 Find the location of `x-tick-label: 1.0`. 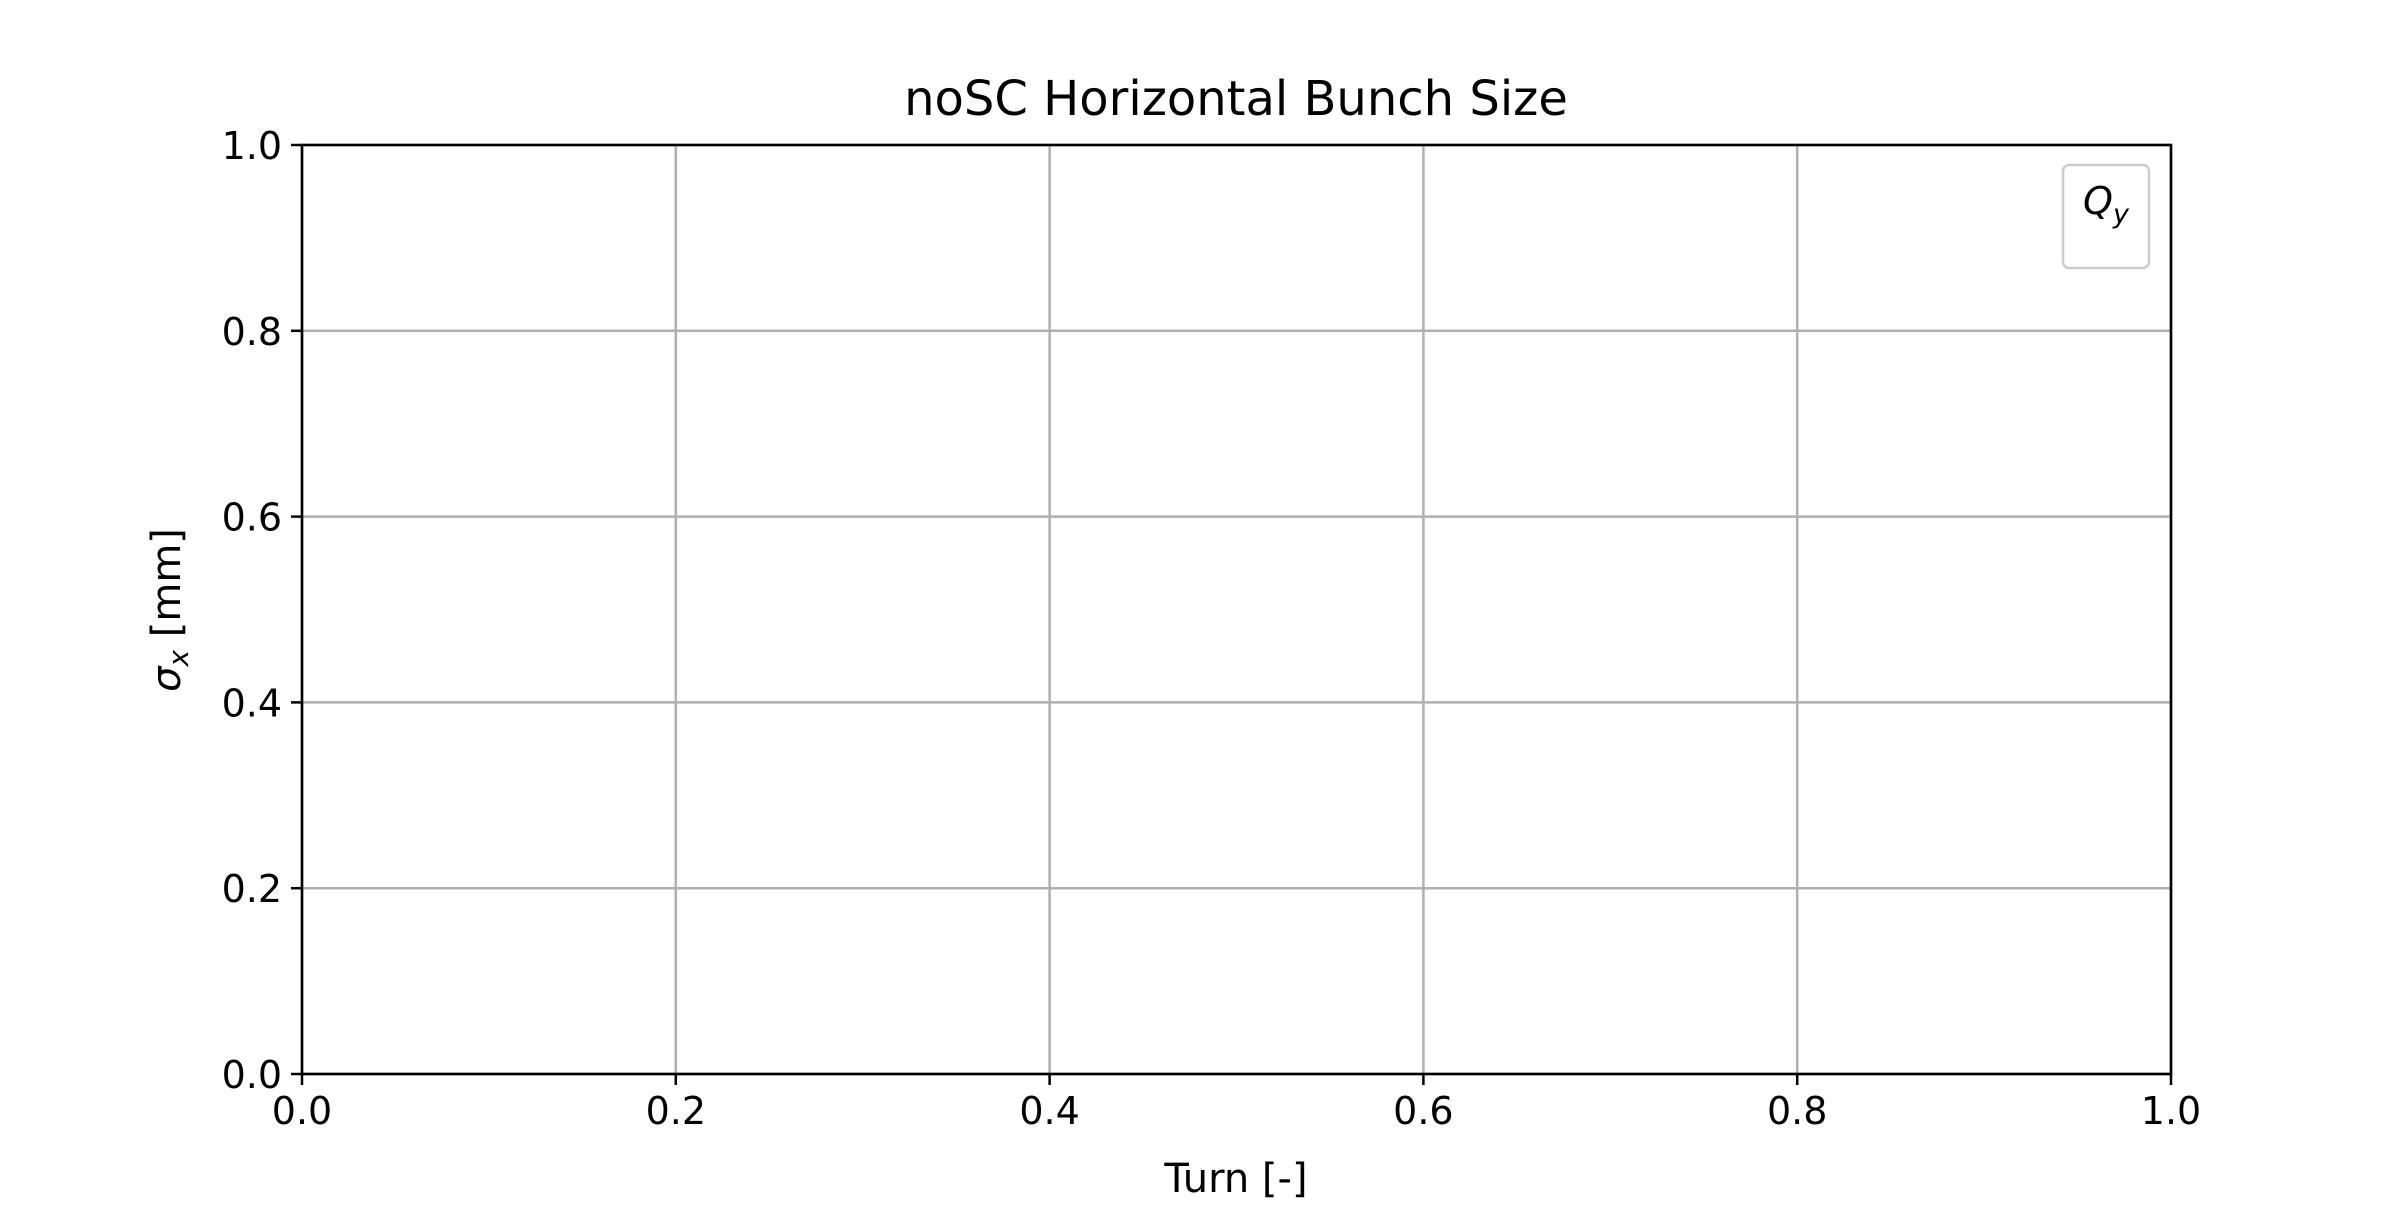

x-tick-label: 1.0 is located at coordinates (2171, 1111).